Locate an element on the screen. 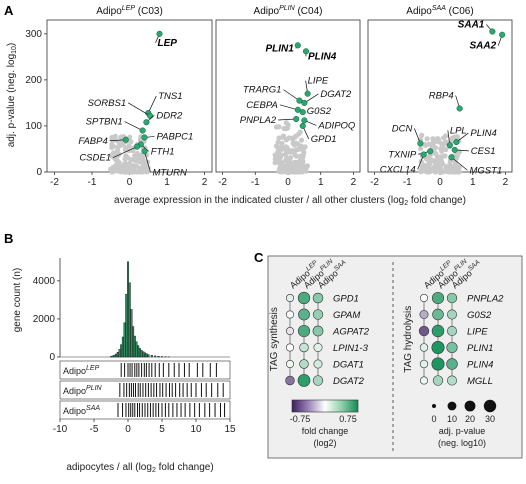 Image resolution: width=526 pixels, height=484 pixels. rug-label: AdipoSAA is located at coordinates (81, 410).